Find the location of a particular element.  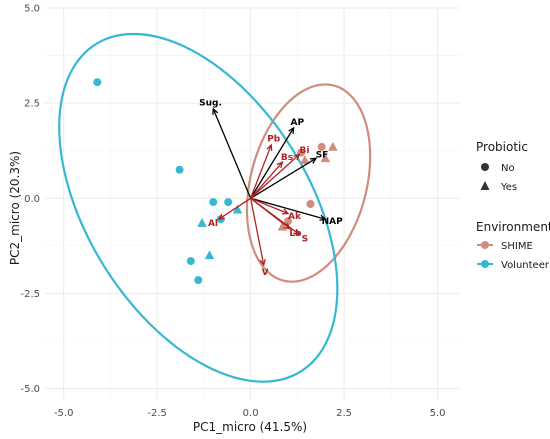

x-axis-title: PC1_micro (41.5%) is located at coordinates (250, 427).